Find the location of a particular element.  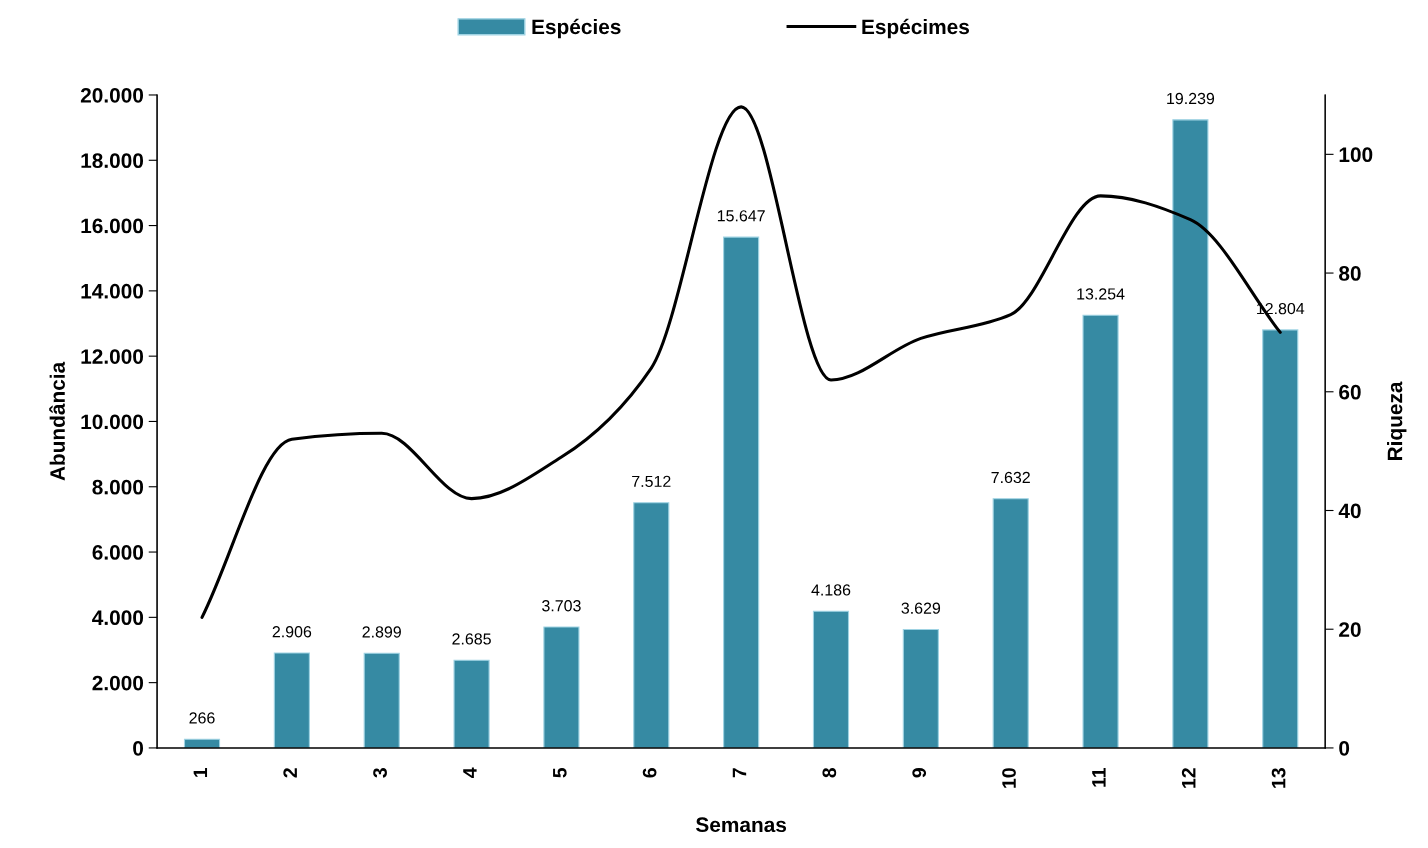

x-tick-label: 13 is located at coordinates (1278, 778).